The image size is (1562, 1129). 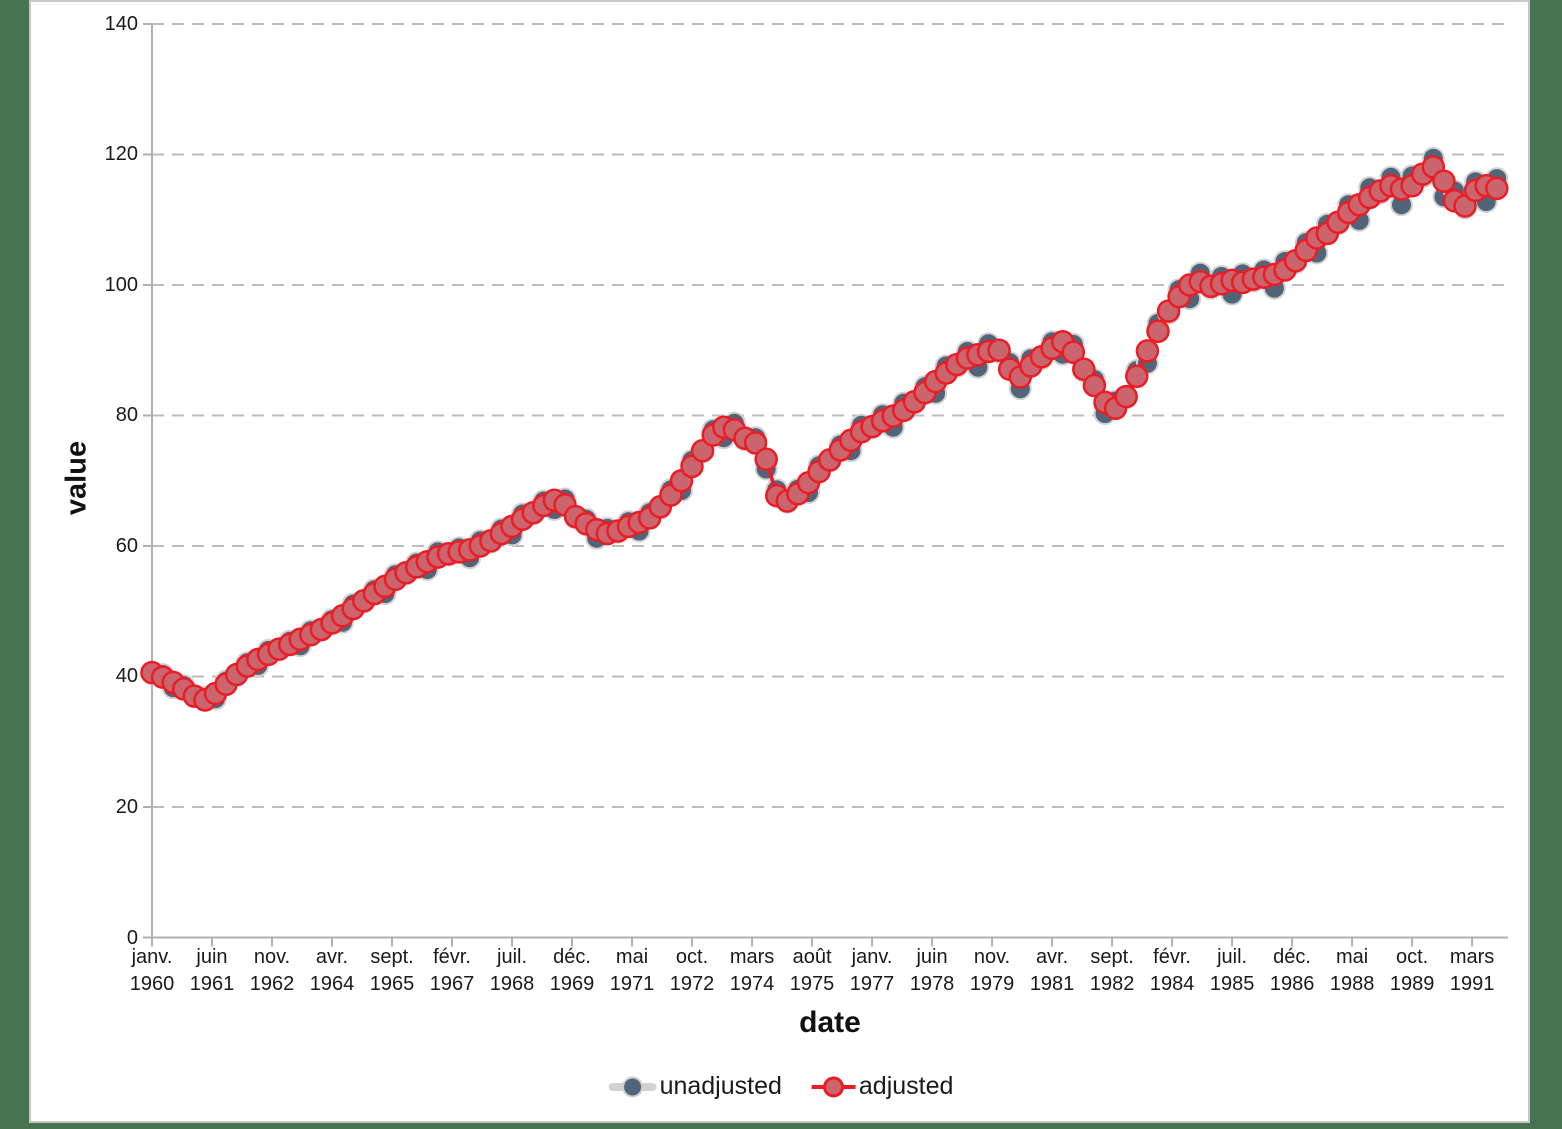 I want to click on legend-label-unadjusted: unadjusted, so click(x=720, y=1086).